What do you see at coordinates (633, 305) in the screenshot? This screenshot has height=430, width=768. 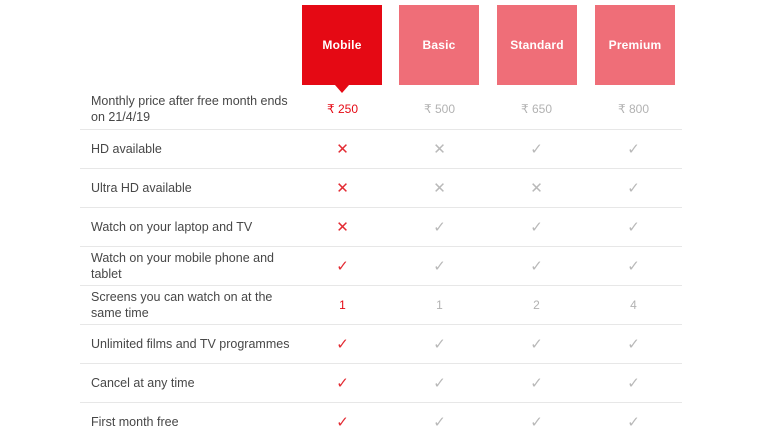 I see `cell-screen-count: 4` at bounding box center [633, 305].